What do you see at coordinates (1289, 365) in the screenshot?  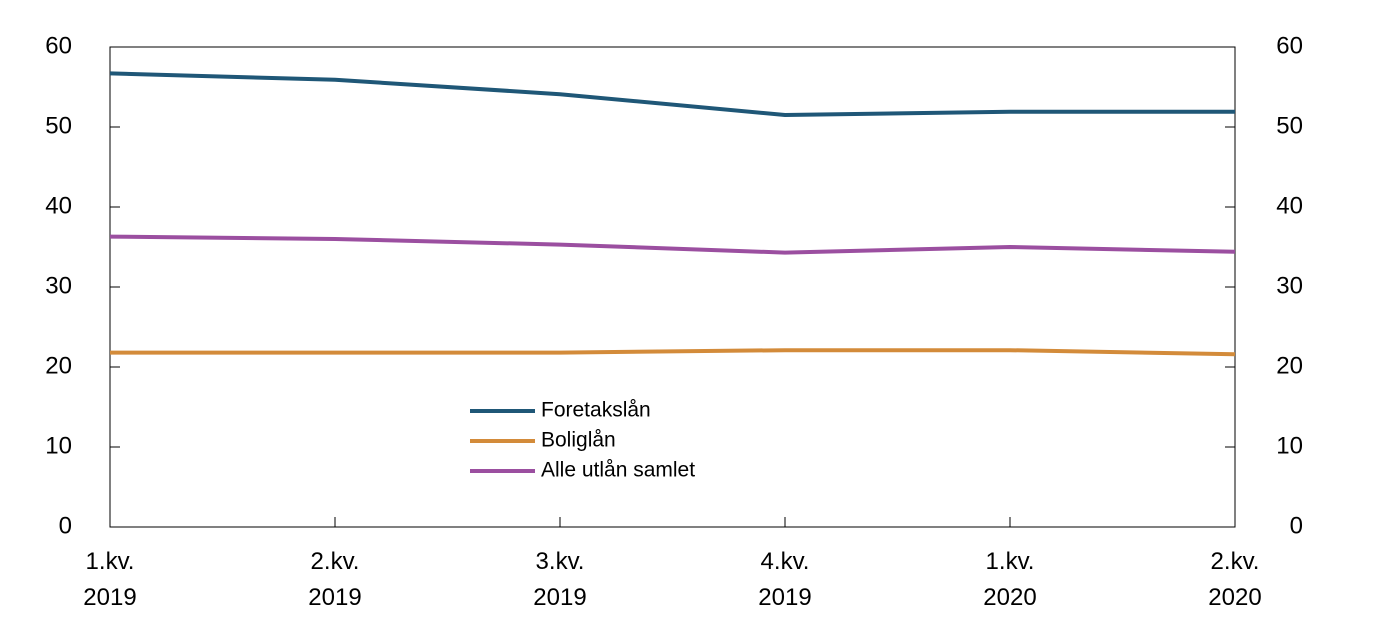 I see `y2-tick-label: 20` at bounding box center [1289, 365].